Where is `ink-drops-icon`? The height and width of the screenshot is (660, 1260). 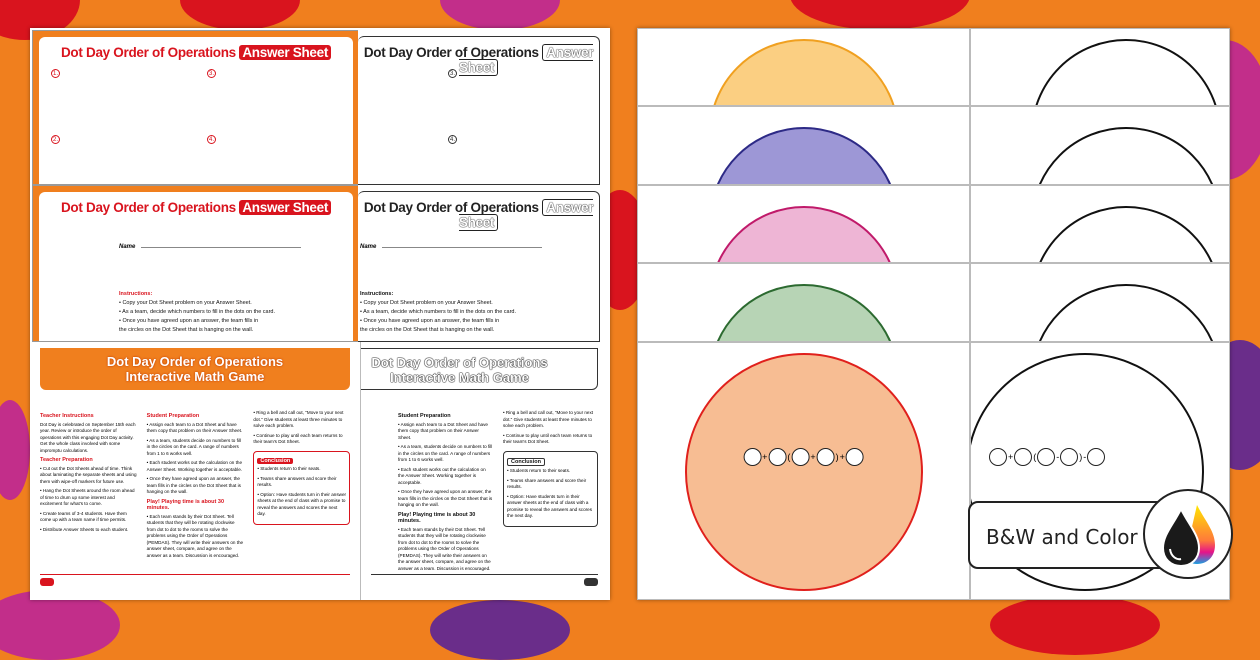 ink-drops-icon is located at coordinates (1188, 534).